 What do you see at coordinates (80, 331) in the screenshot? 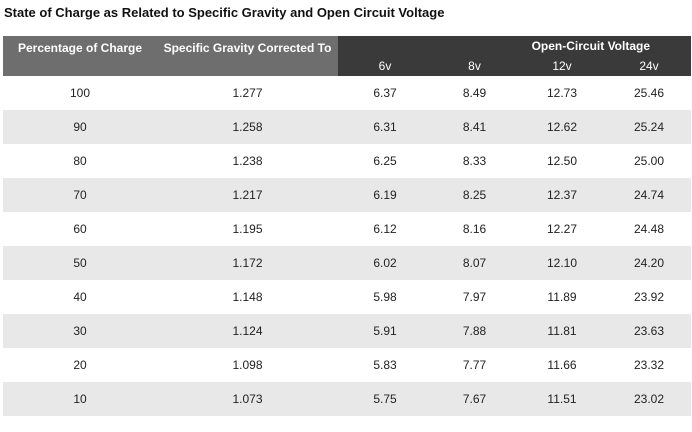
I see `cell-percentage: 30` at bounding box center [80, 331].